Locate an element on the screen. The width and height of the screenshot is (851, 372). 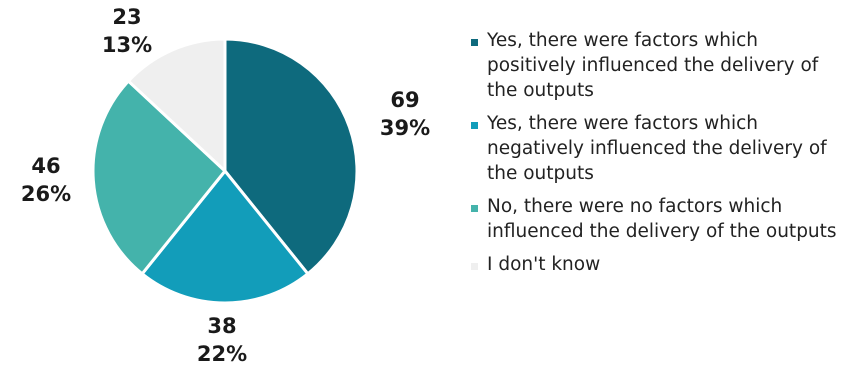
pie-slice-negative is located at coordinates (225, 237).